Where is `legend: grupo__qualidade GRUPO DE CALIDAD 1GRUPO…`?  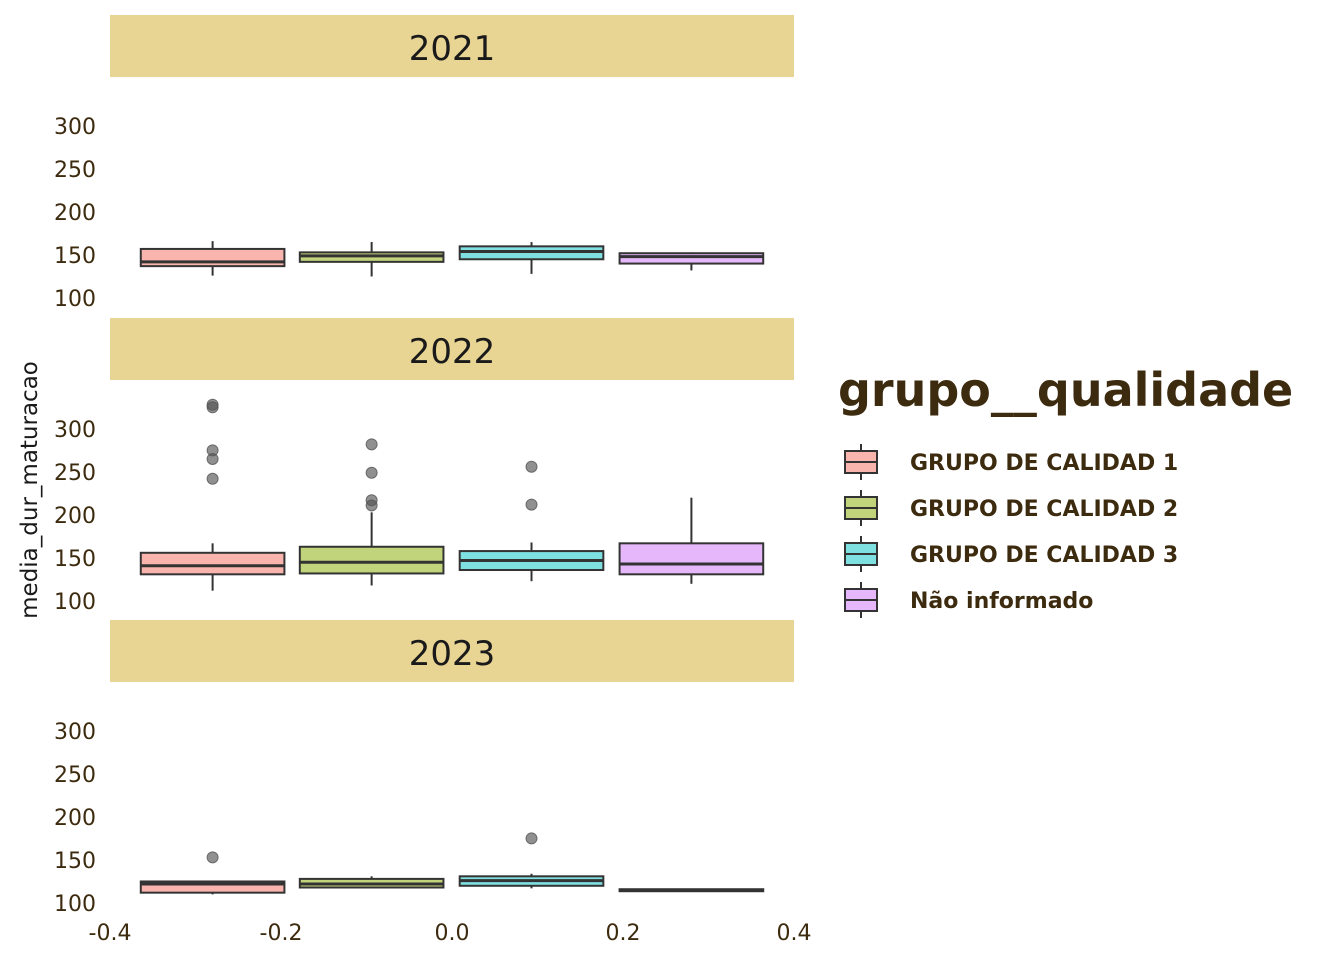
legend: grupo__qualidade GRUPO DE CALIDAD 1GRUPO… is located at coordinates (1065, 490).